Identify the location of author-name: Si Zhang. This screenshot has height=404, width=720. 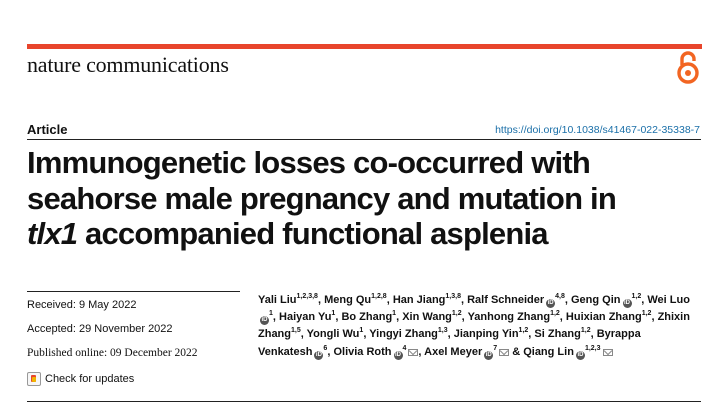
(557, 334).